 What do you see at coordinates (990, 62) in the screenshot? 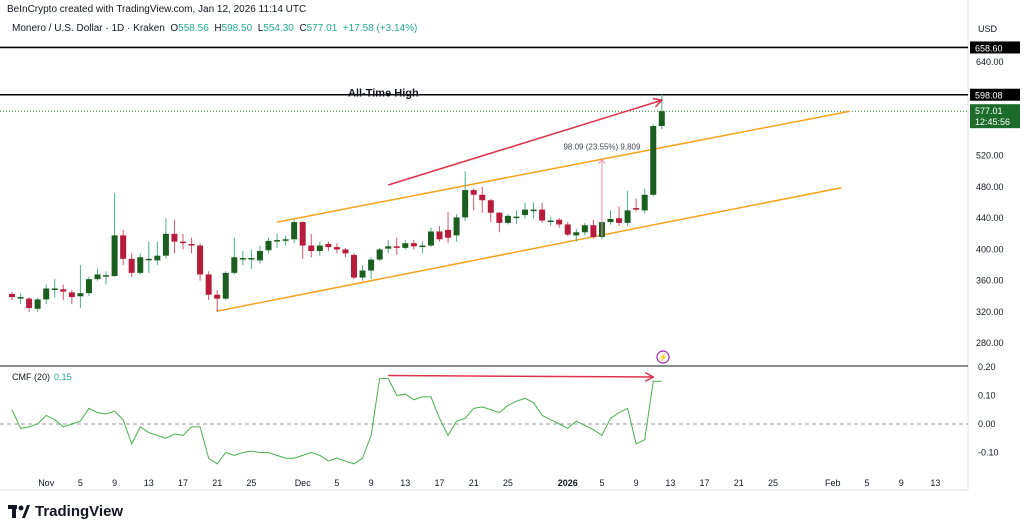
I see `price-tick-label: 640.00` at bounding box center [990, 62].